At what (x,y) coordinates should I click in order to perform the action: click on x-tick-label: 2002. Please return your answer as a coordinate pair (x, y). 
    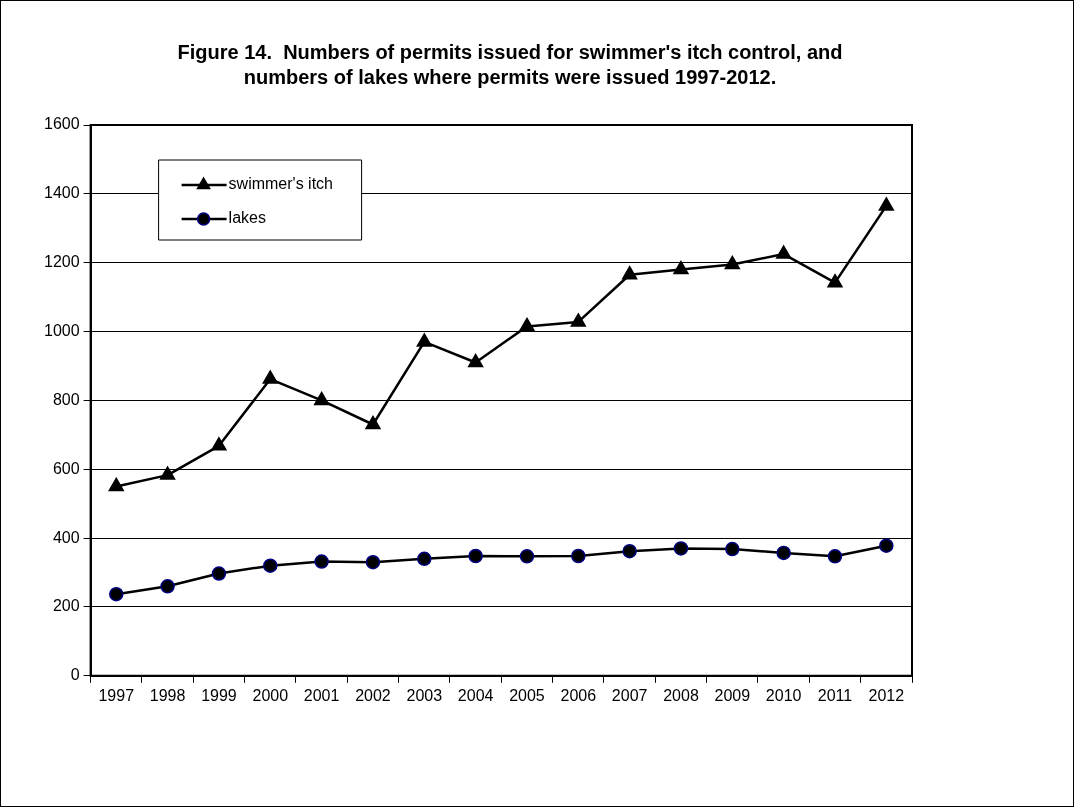
    Looking at the image, I should click on (373, 695).